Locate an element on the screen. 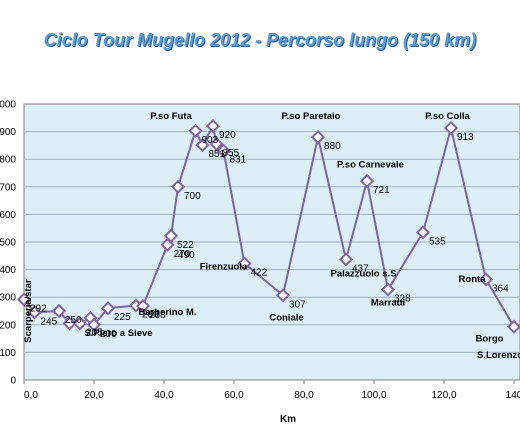 The height and width of the screenshot is (445, 520). y-axis-ticks: 0 100 200 300 400 500 600 700 800 900 1000 is located at coordinates (8, 243).